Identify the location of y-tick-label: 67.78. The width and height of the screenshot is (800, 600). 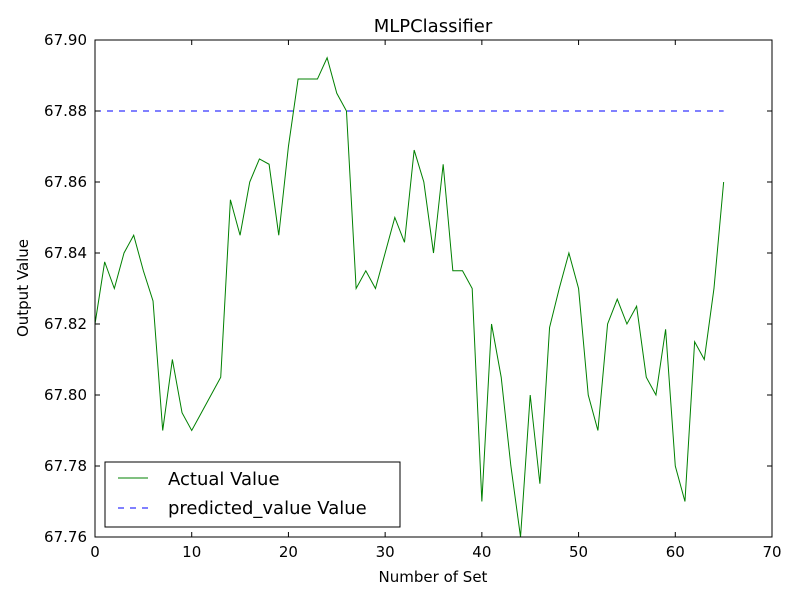
(65, 466).